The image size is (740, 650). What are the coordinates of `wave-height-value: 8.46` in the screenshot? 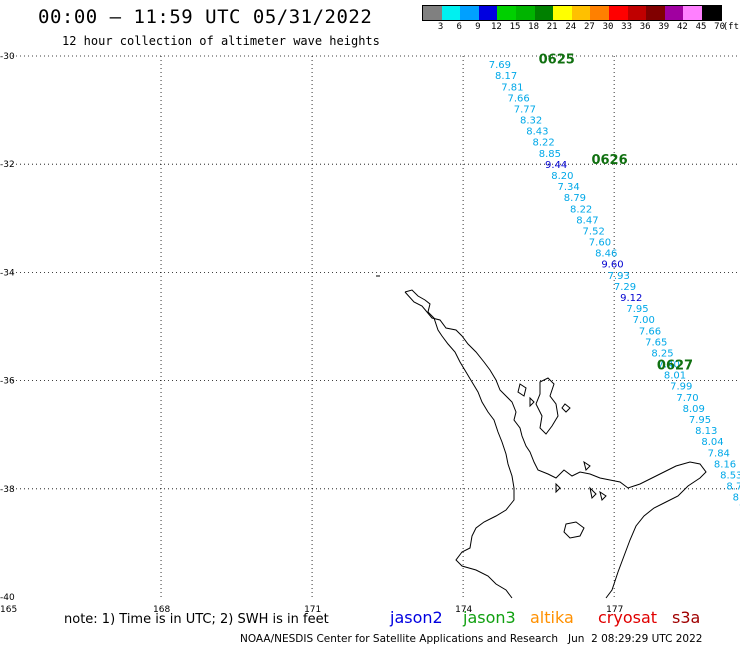 It's located at (606, 254).